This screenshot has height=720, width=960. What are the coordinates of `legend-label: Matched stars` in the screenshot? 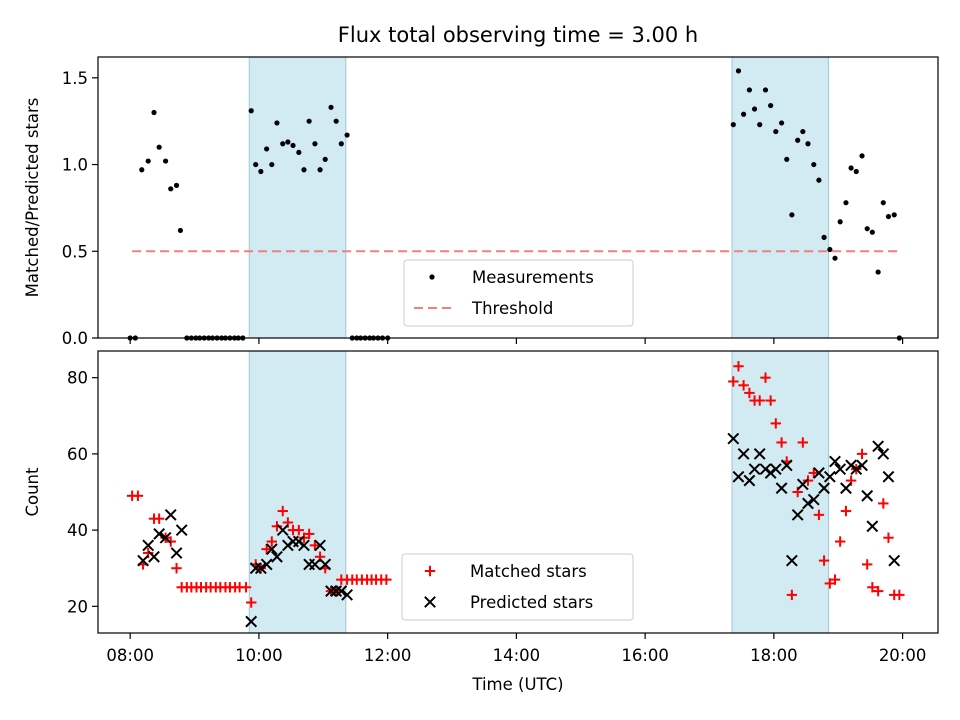 It's located at (528, 571).